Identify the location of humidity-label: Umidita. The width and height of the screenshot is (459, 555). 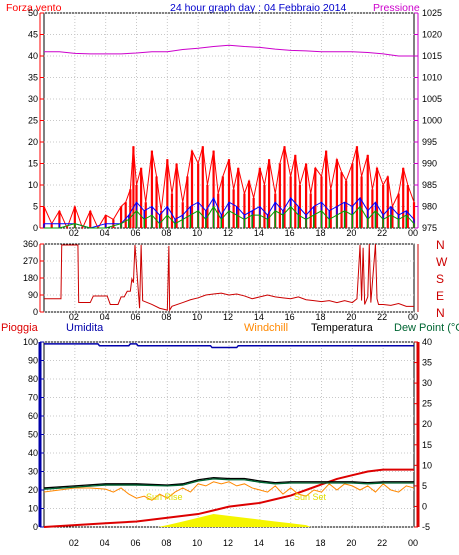
(85, 328).